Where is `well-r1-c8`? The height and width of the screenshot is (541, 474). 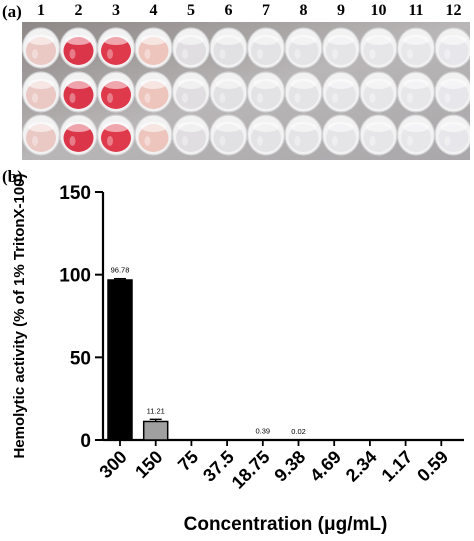 well-r1-c8 is located at coordinates (303, 48).